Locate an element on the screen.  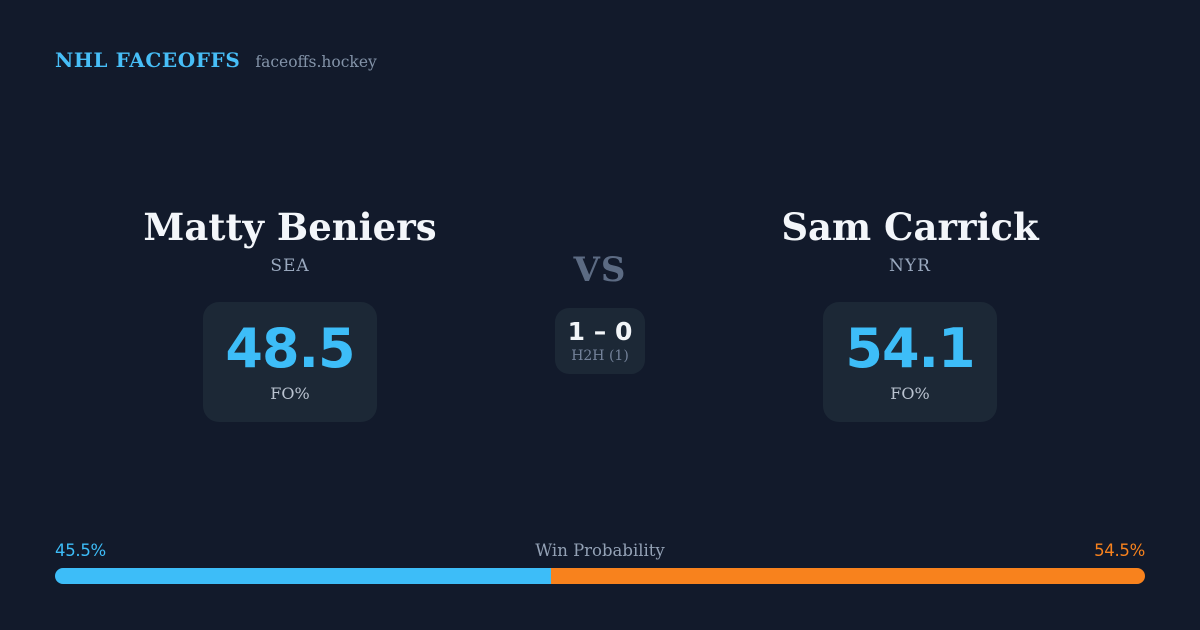
player-left-stat-card: 48.5 FO% is located at coordinates (290, 362).